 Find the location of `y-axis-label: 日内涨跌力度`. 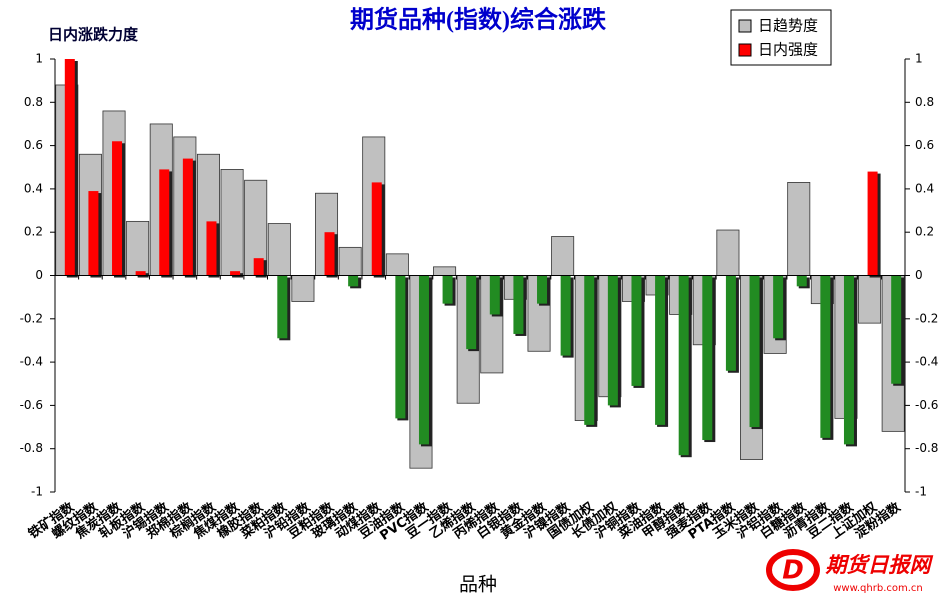

y-axis-label: 日内涨跌力度 is located at coordinates (93, 35).